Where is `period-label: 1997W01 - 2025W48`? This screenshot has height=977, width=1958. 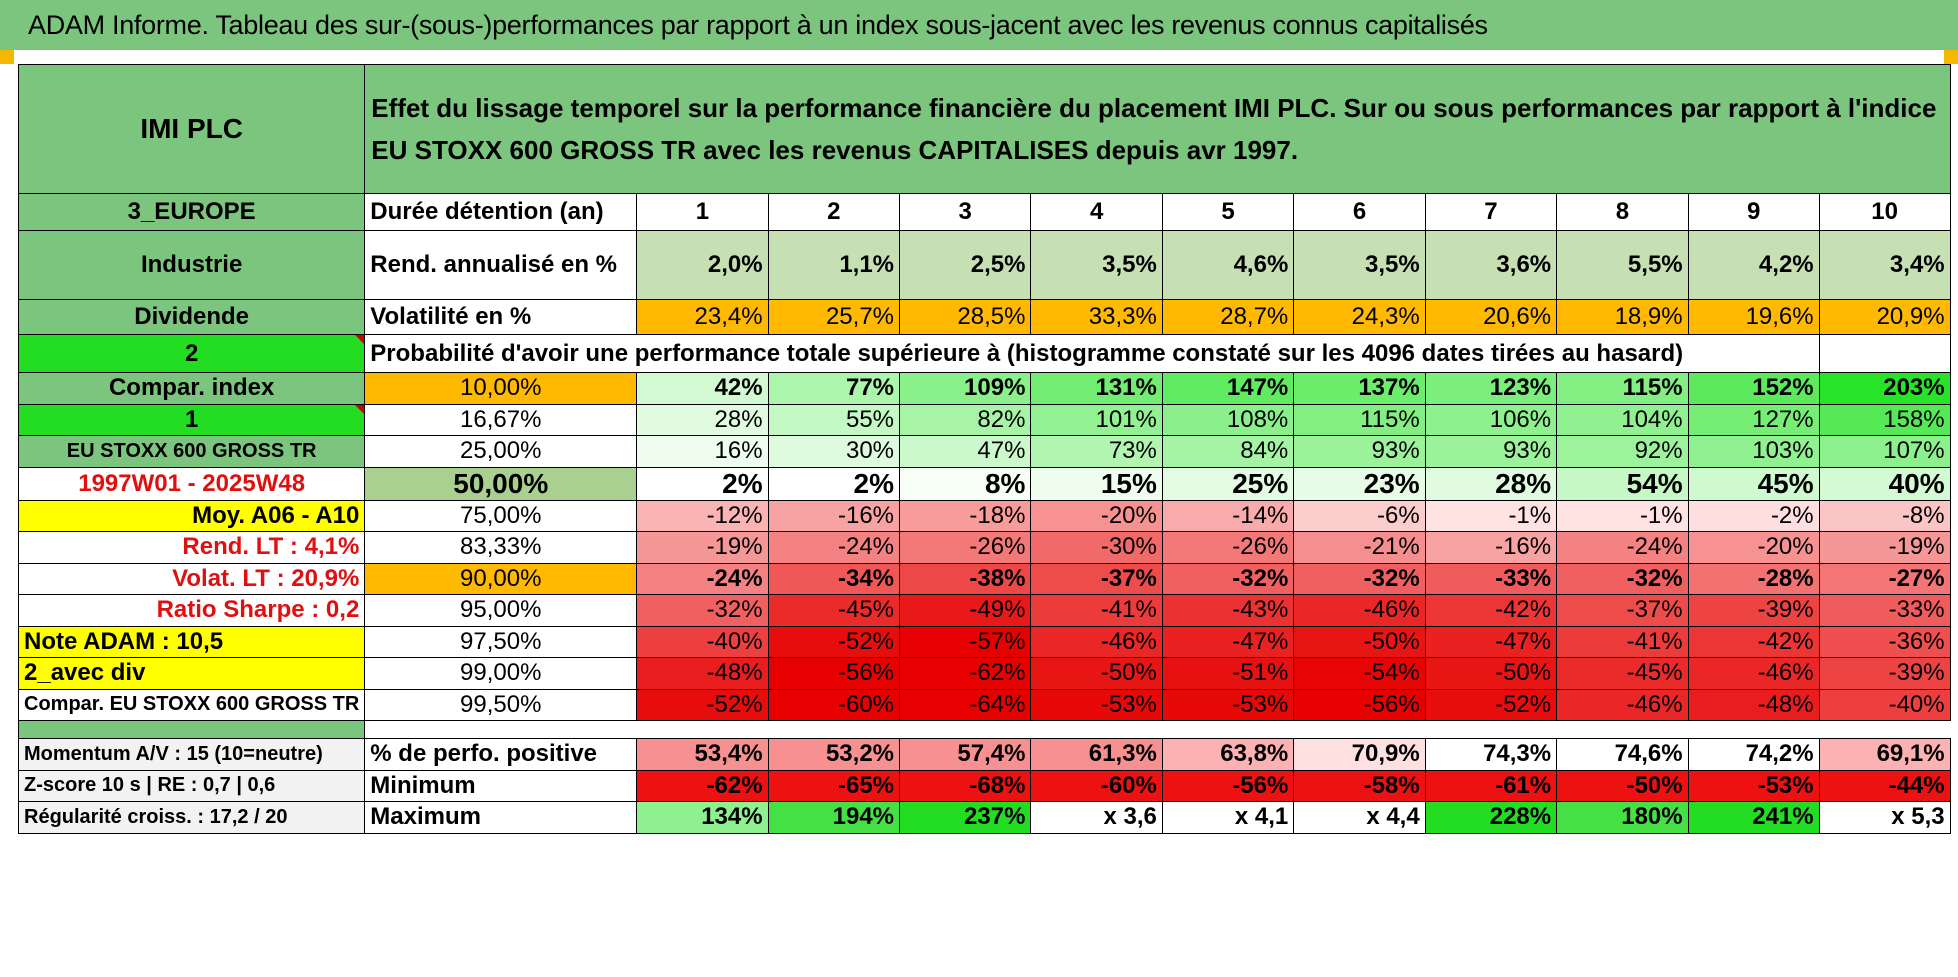 period-label: 1997W01 - 2025W48 is located at coordinates (191, 483).